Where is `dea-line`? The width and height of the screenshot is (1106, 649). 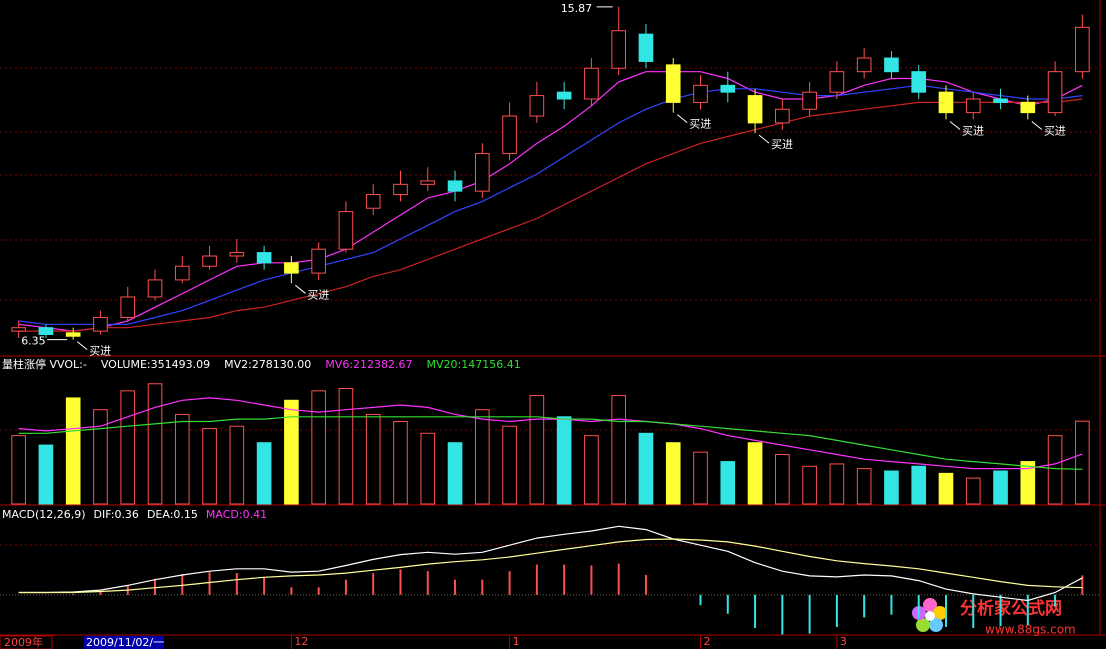 dea-line is located at coordinates (550, 566).